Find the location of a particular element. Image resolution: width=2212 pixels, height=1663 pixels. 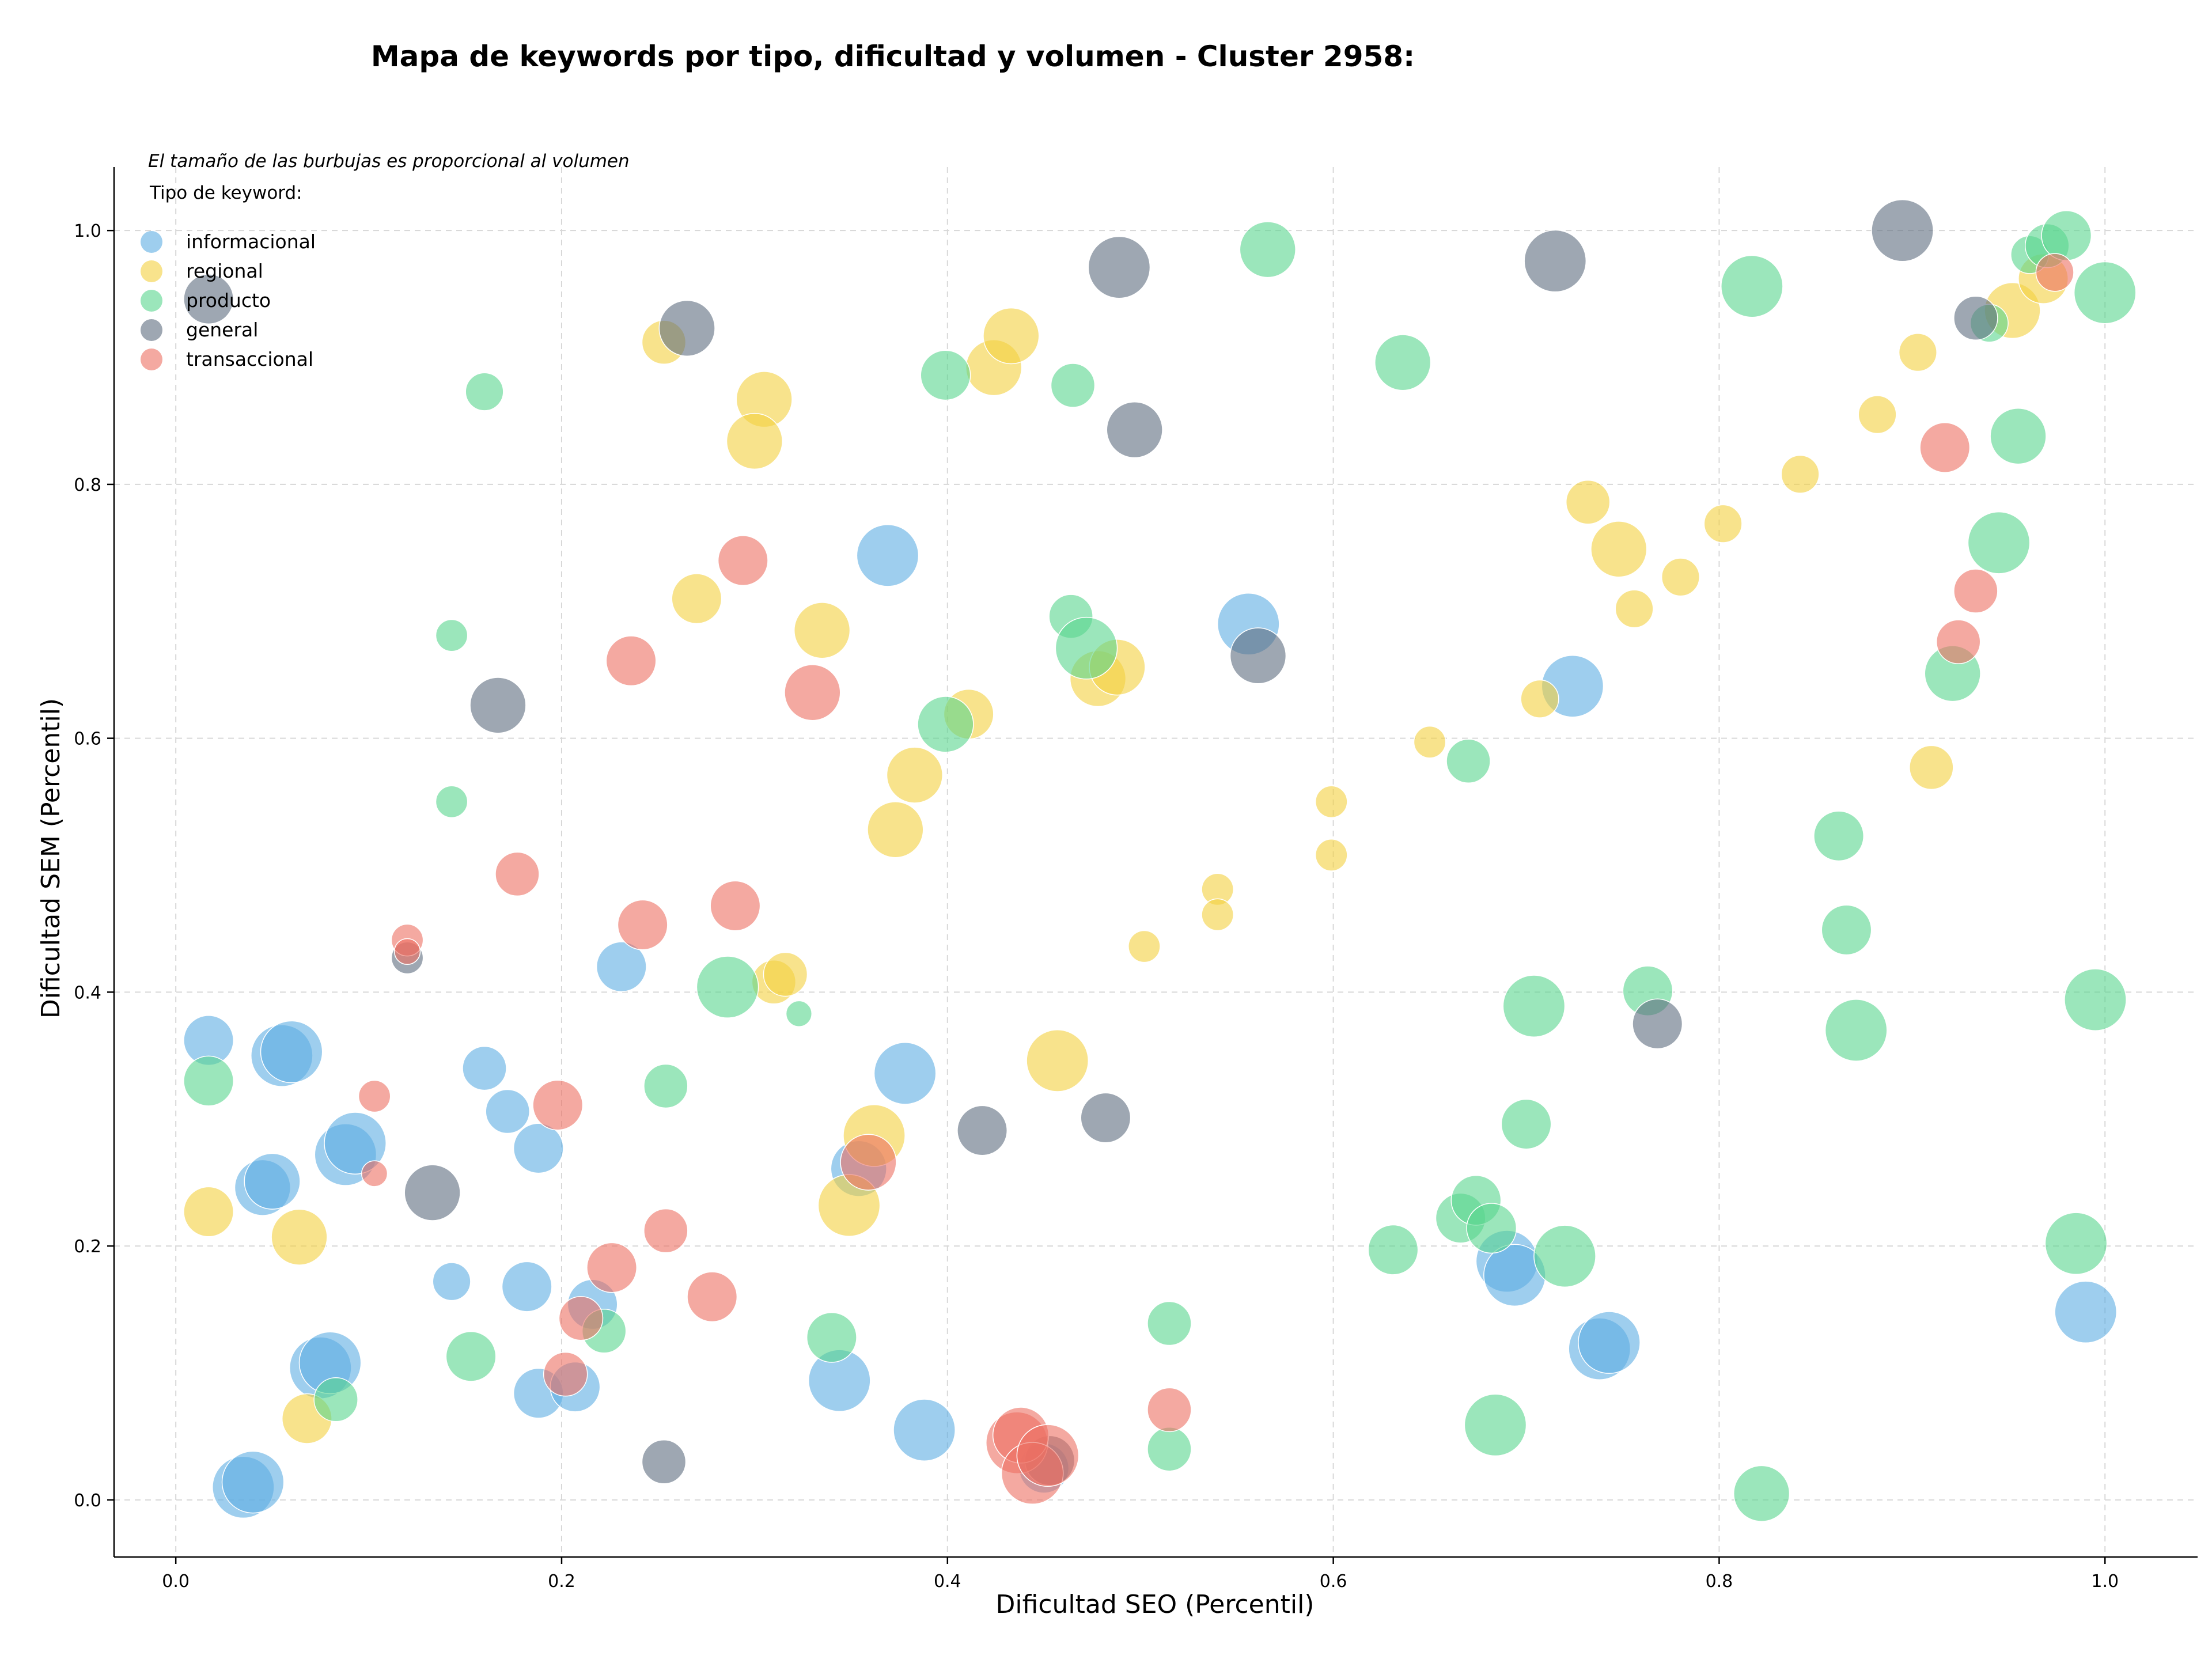

x-tick-label: 0.2 is located at coordinates (561, 1581).